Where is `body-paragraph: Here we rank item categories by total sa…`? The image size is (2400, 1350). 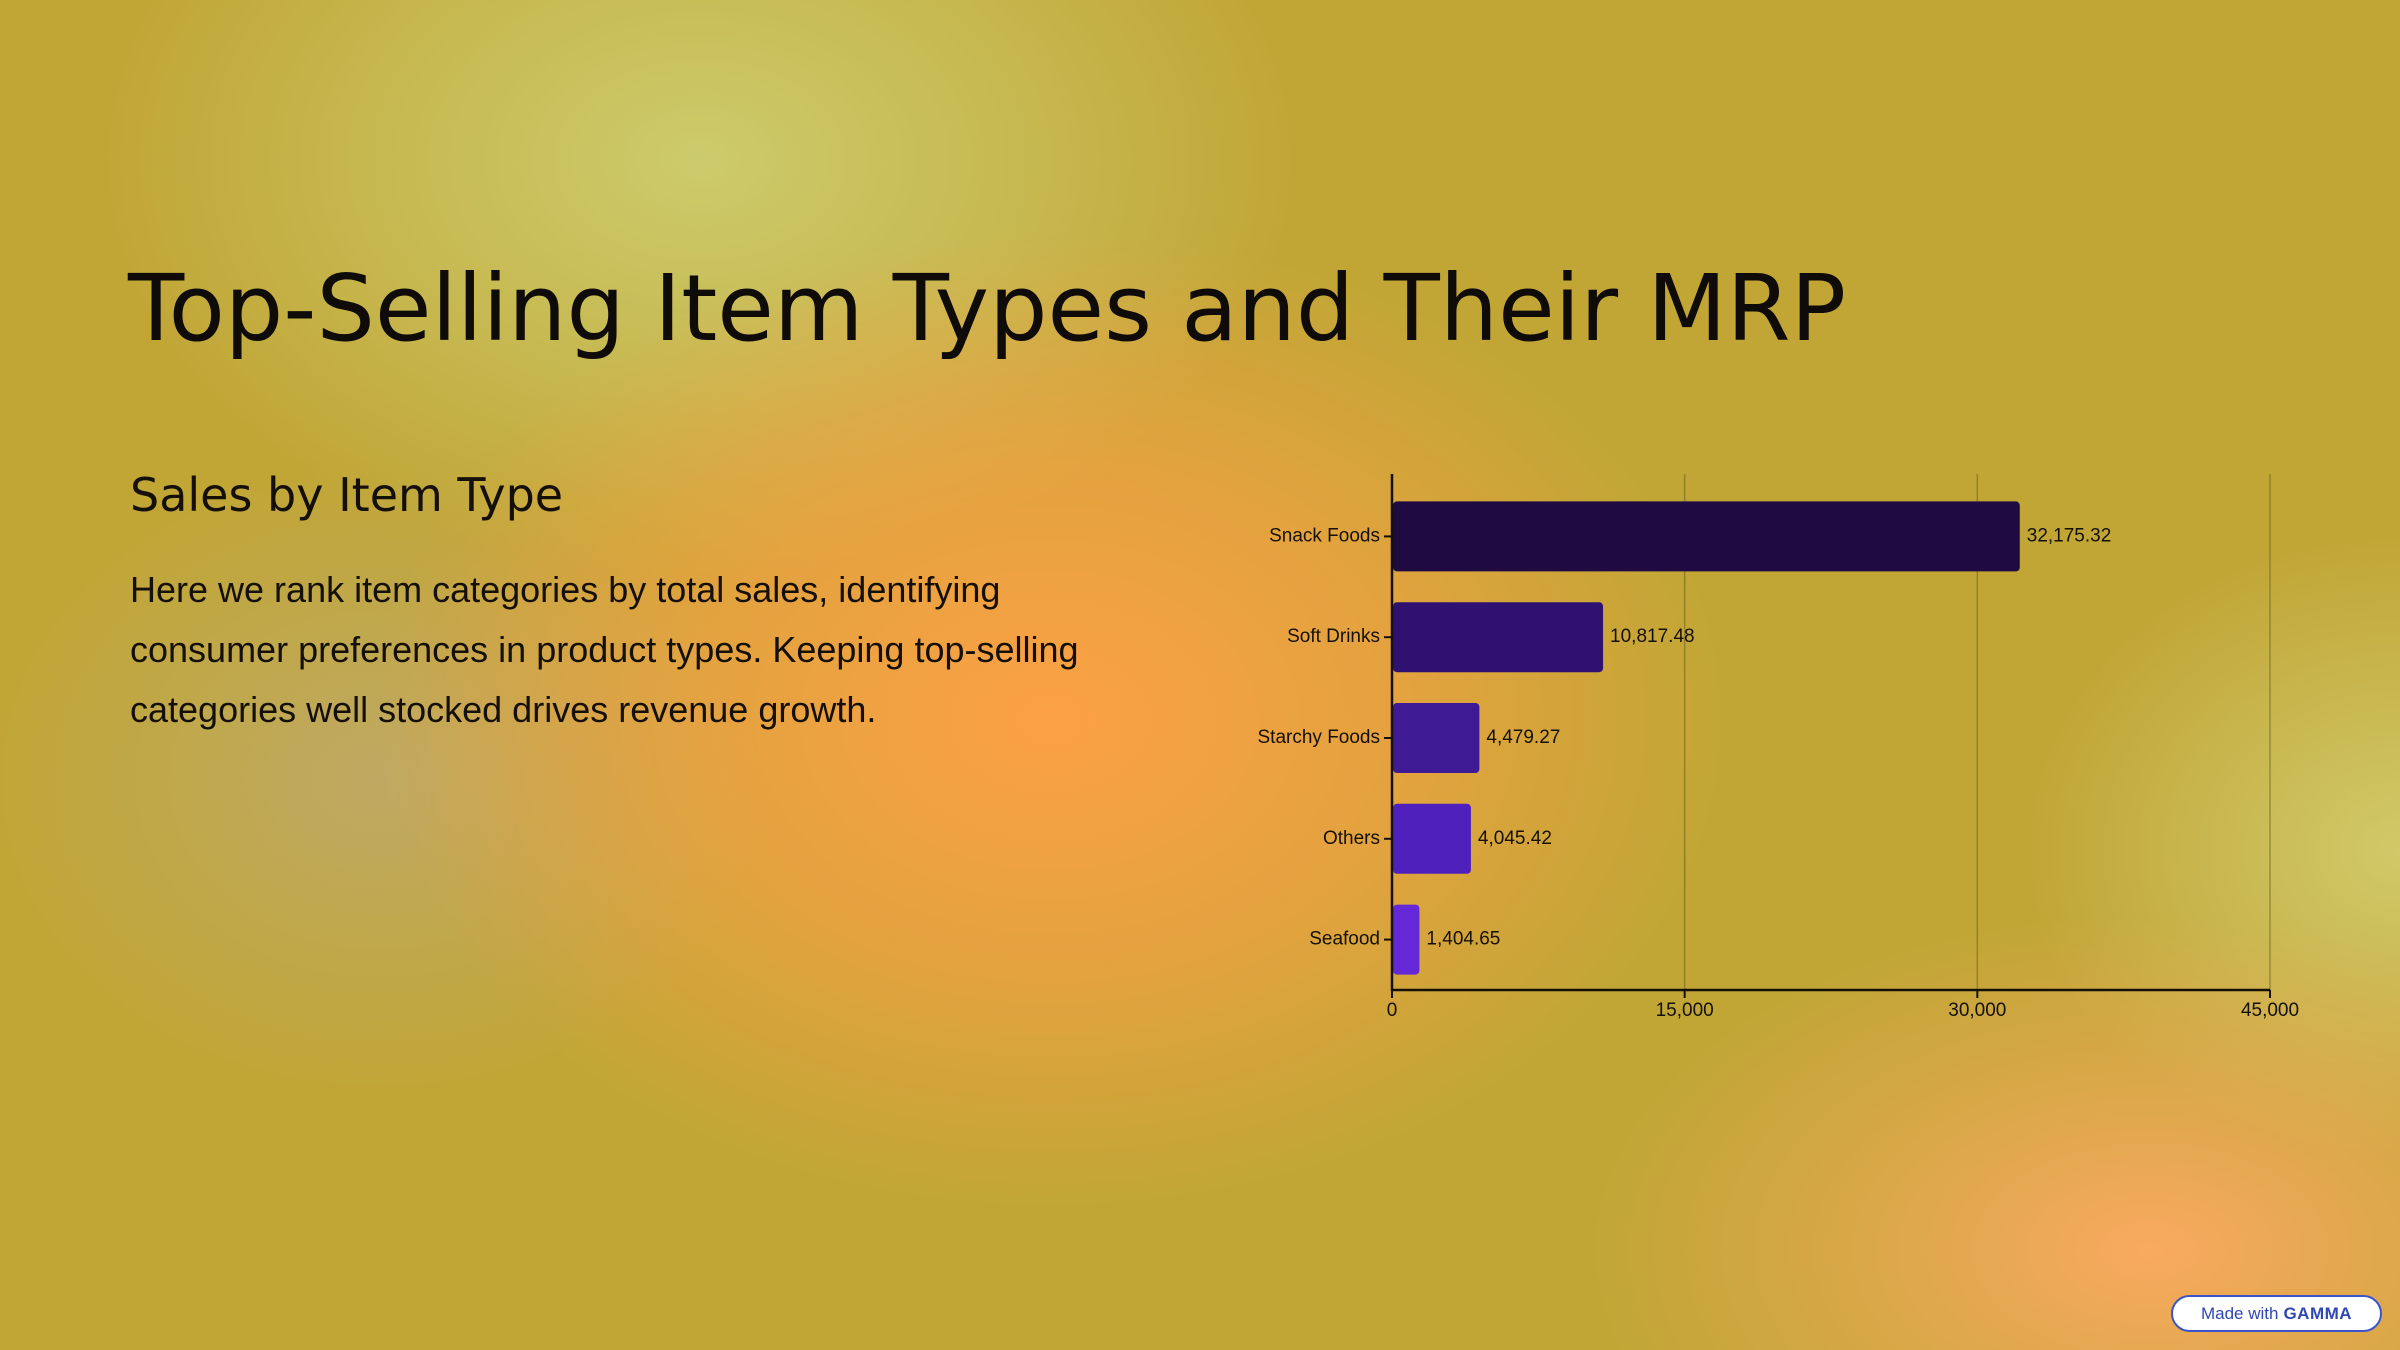
body-paragraph: Here we rank item categories by total sa… is located at coordinates (604, 649).